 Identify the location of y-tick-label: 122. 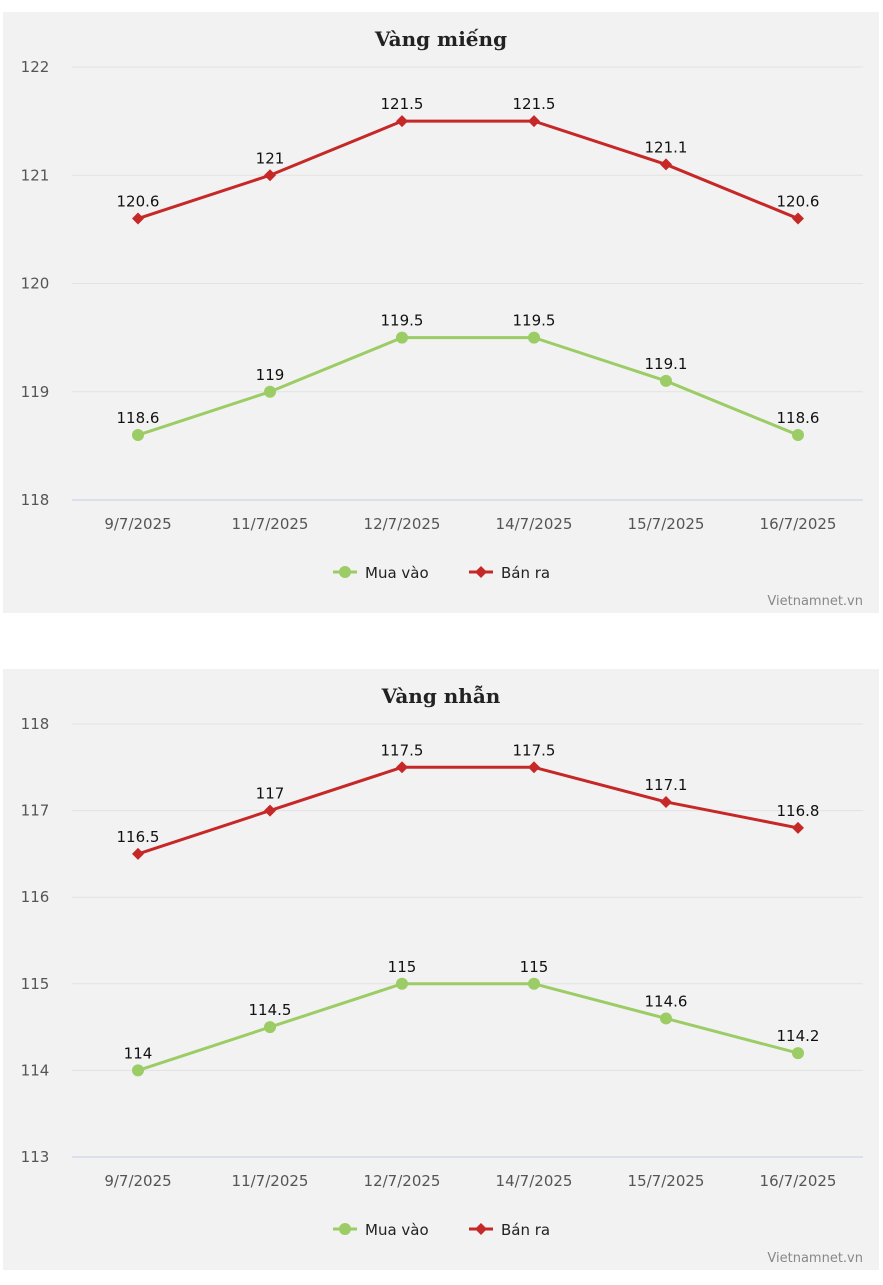
(35, 67).